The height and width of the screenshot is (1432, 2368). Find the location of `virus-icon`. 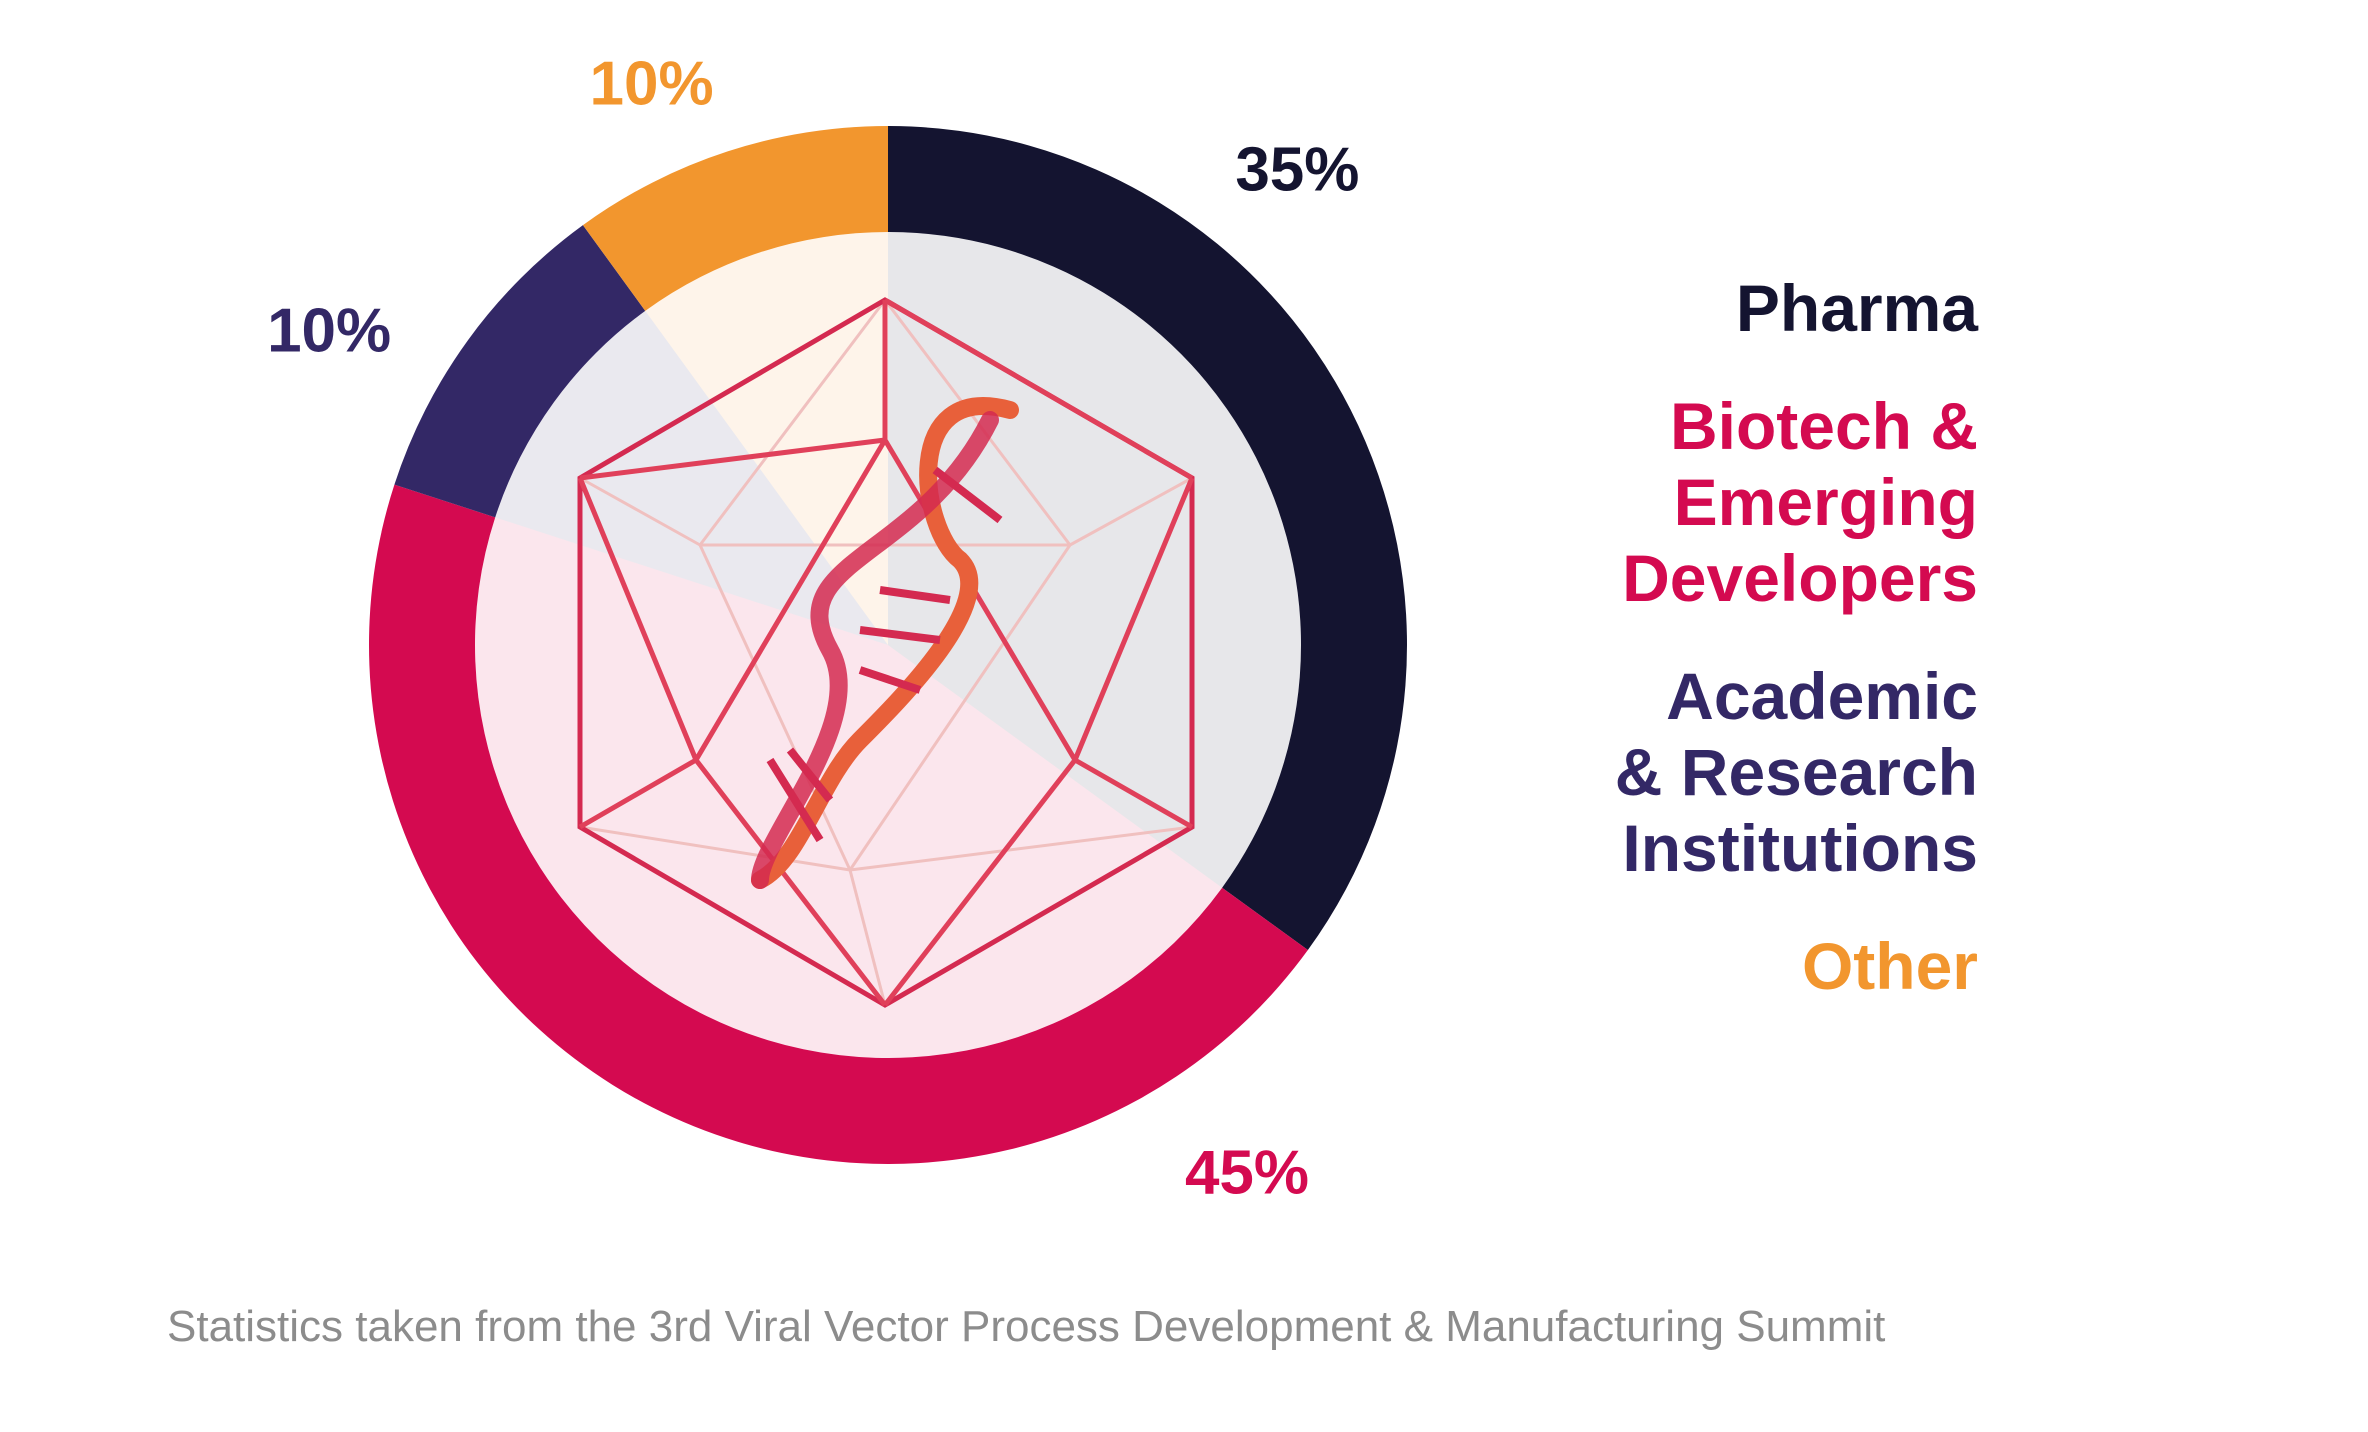

virus-icon is located at coordinates (886, 652).